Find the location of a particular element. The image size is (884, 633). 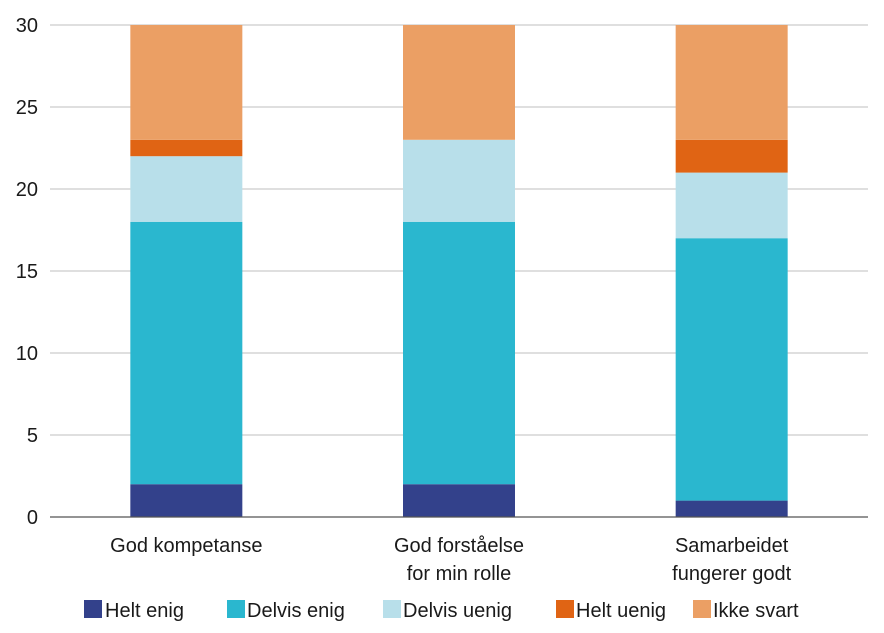

legend-swatch-helt-uenig is located at coordinates (565, 609).